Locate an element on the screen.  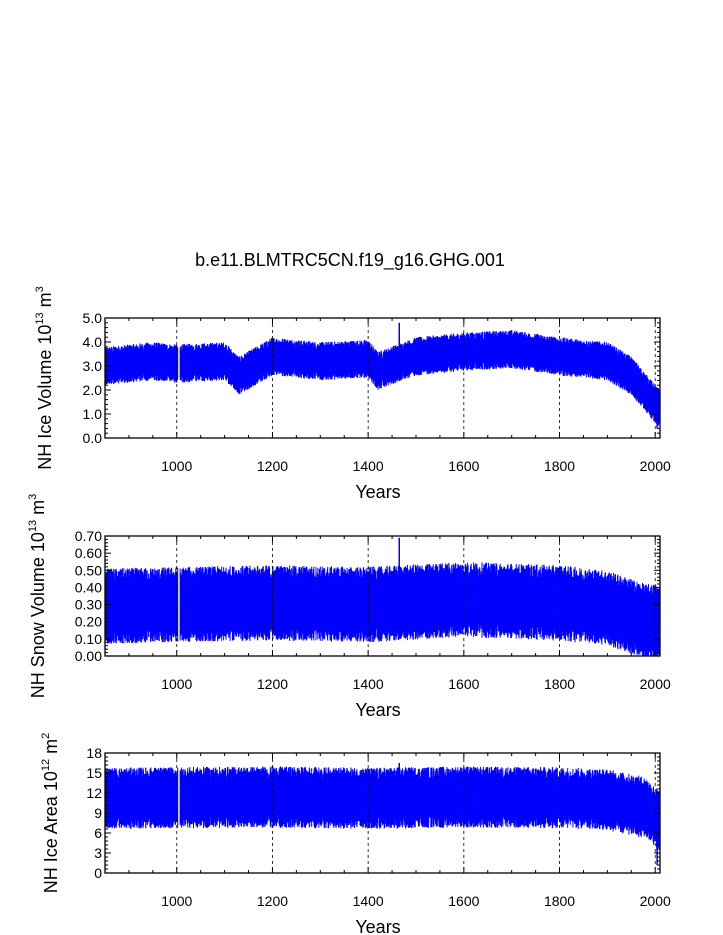
y-tick-label: 1.0 is located at coordinates (93, 414).